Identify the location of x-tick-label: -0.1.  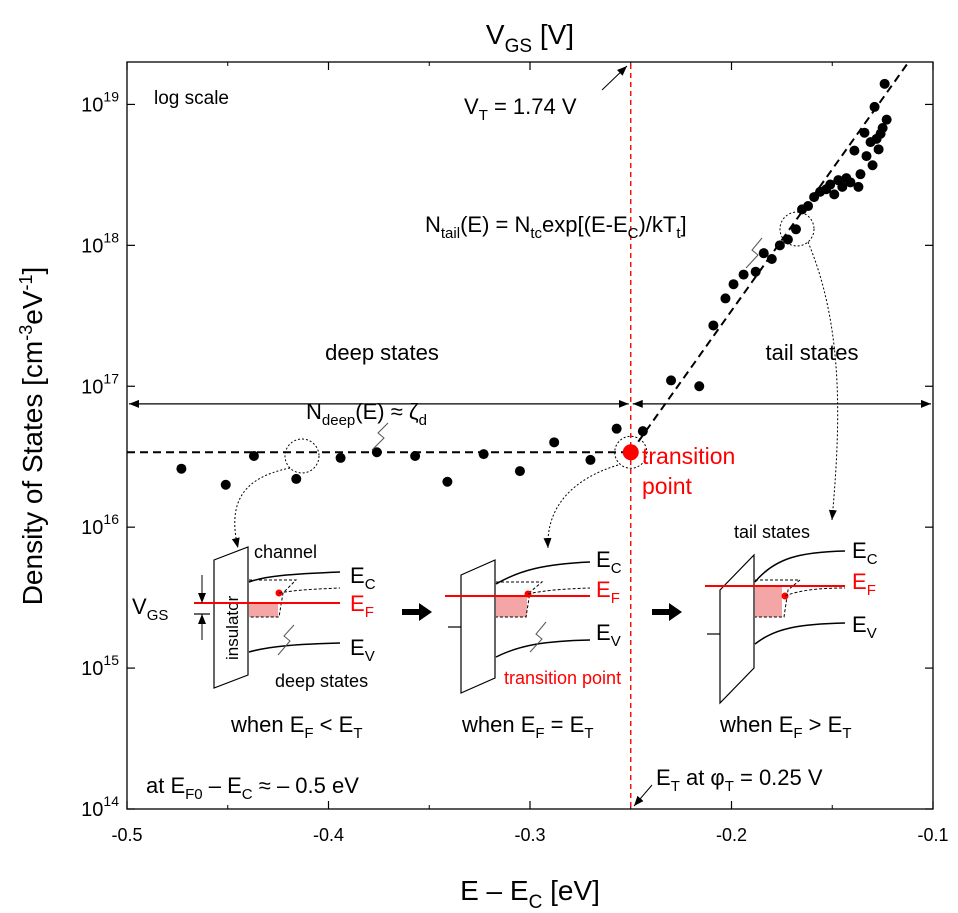
(932, 835).